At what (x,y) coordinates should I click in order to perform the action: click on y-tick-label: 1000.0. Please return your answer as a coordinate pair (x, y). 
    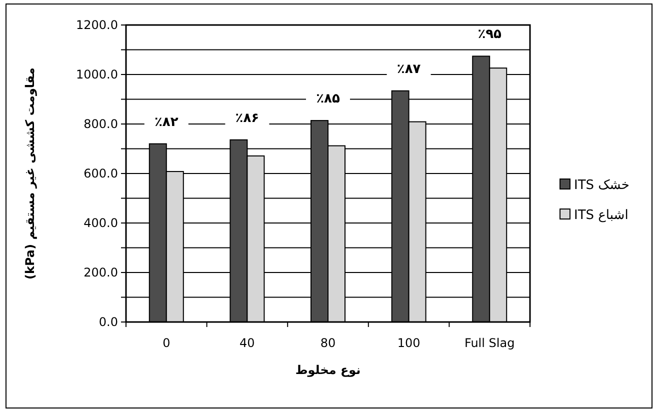
    Looking at the image, I should click on (97, 75).